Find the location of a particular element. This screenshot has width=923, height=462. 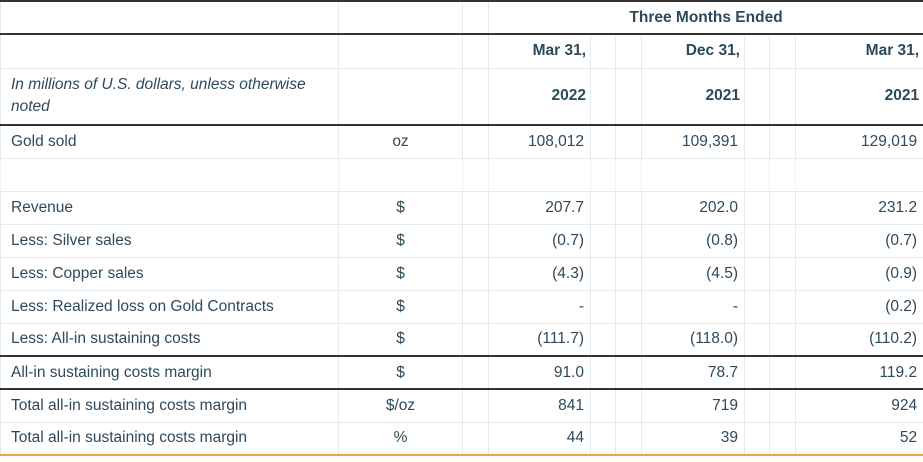

row-label: Revenue is located at coordinates (169, 207).